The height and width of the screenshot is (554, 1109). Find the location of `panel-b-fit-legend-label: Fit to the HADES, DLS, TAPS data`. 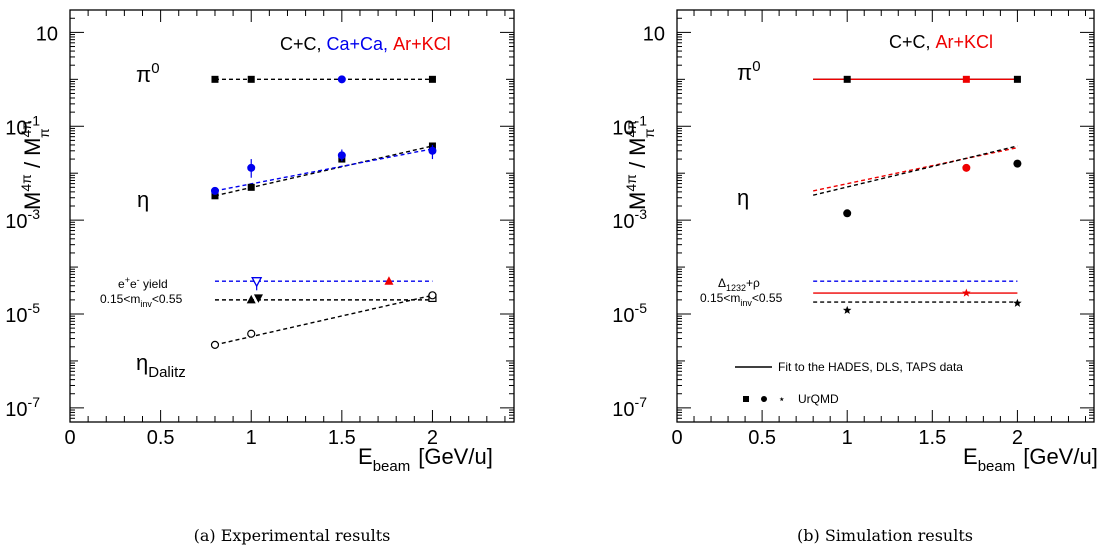

panel-b-fit-legend-label: Fit to the HADES, DLS, TAPS data is located at coordinates (870, 367).